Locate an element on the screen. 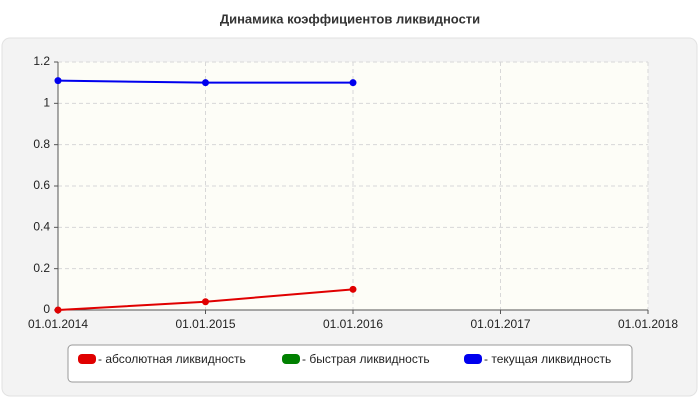 This screenshot has width=700, height=400. x-tick-label: 01.01.2016 is located at coordinates (353, 324).